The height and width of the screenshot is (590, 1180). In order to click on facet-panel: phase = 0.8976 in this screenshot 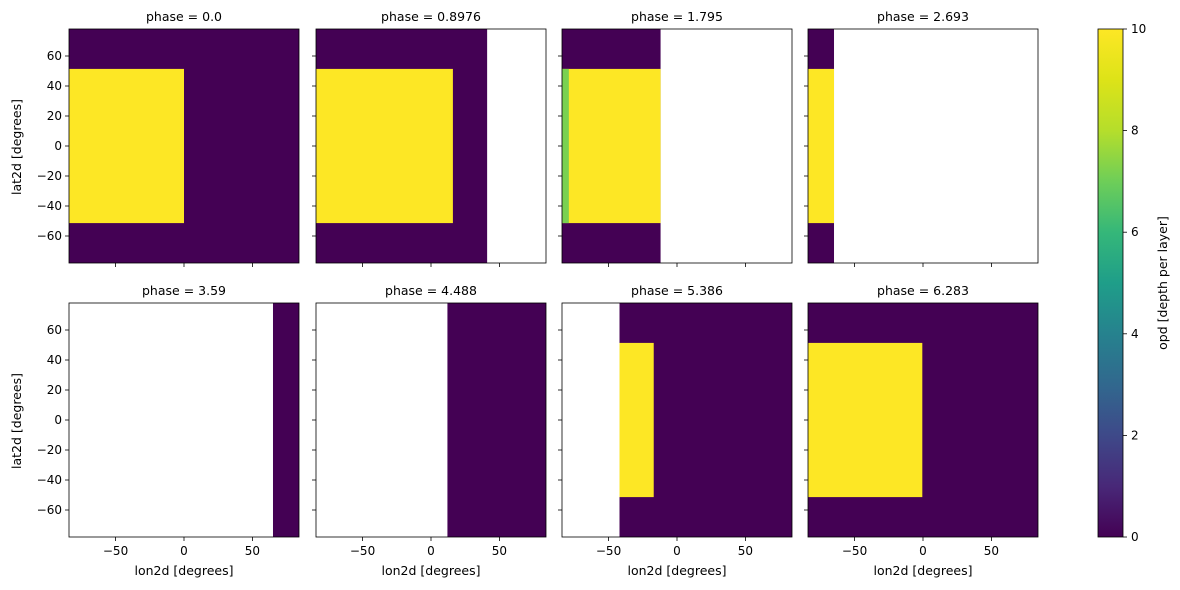, I will do `click(429, 138)`.